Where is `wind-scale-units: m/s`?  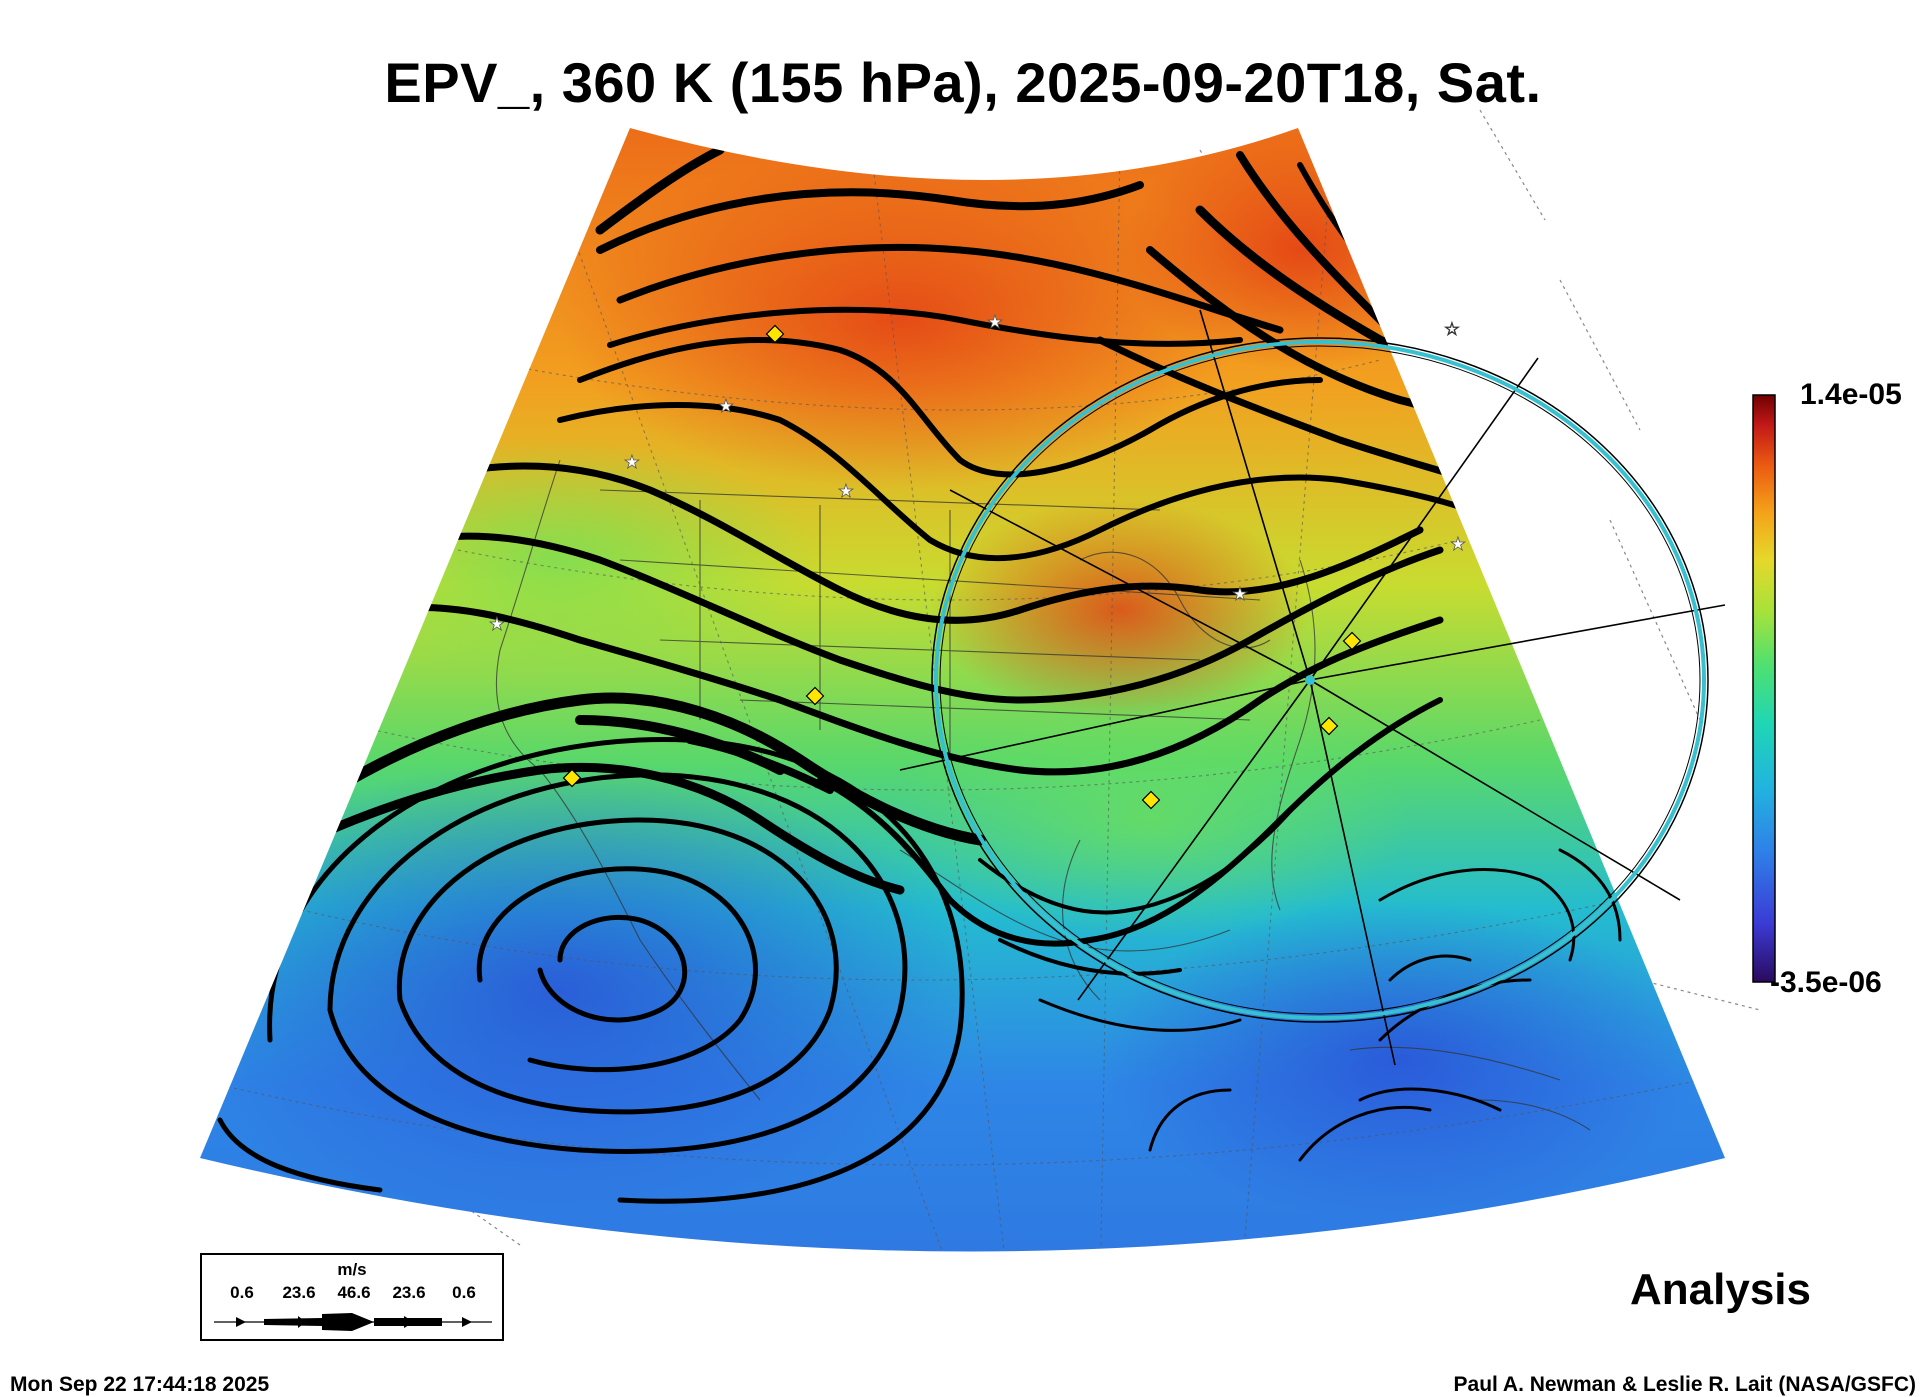 wind-scale-units: m/s is located at coordinates (352, 1269).